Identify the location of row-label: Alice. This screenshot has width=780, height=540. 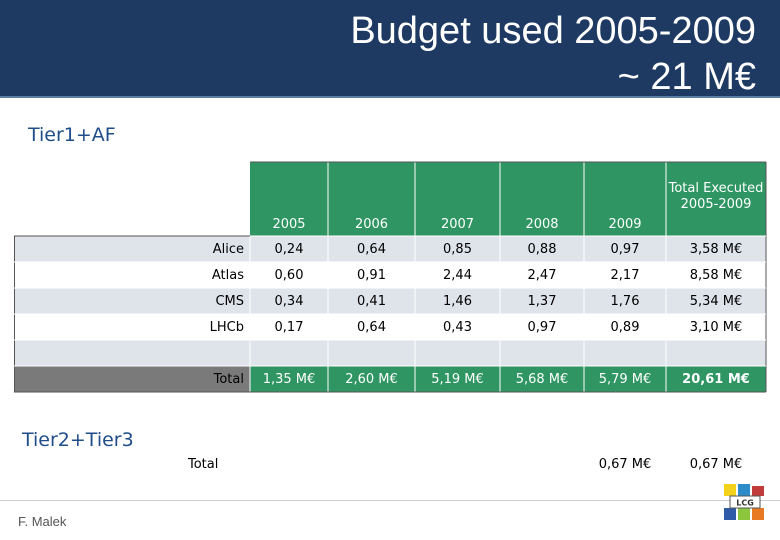
(228, 249).